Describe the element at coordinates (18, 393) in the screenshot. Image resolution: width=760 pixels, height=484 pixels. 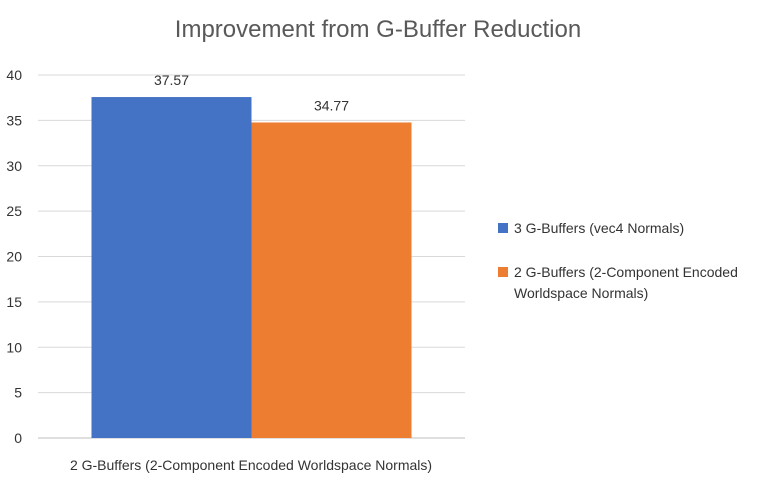
I see `y-tick-label: 5` at that location.